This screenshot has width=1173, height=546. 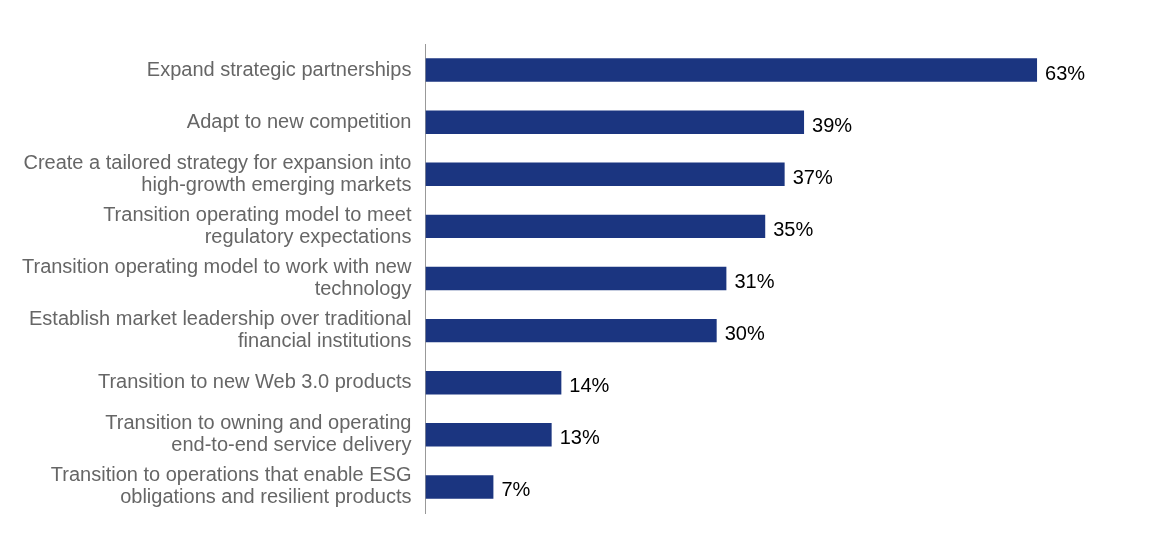 I want to click on data-label: 31%, so click(x=754, y=281).